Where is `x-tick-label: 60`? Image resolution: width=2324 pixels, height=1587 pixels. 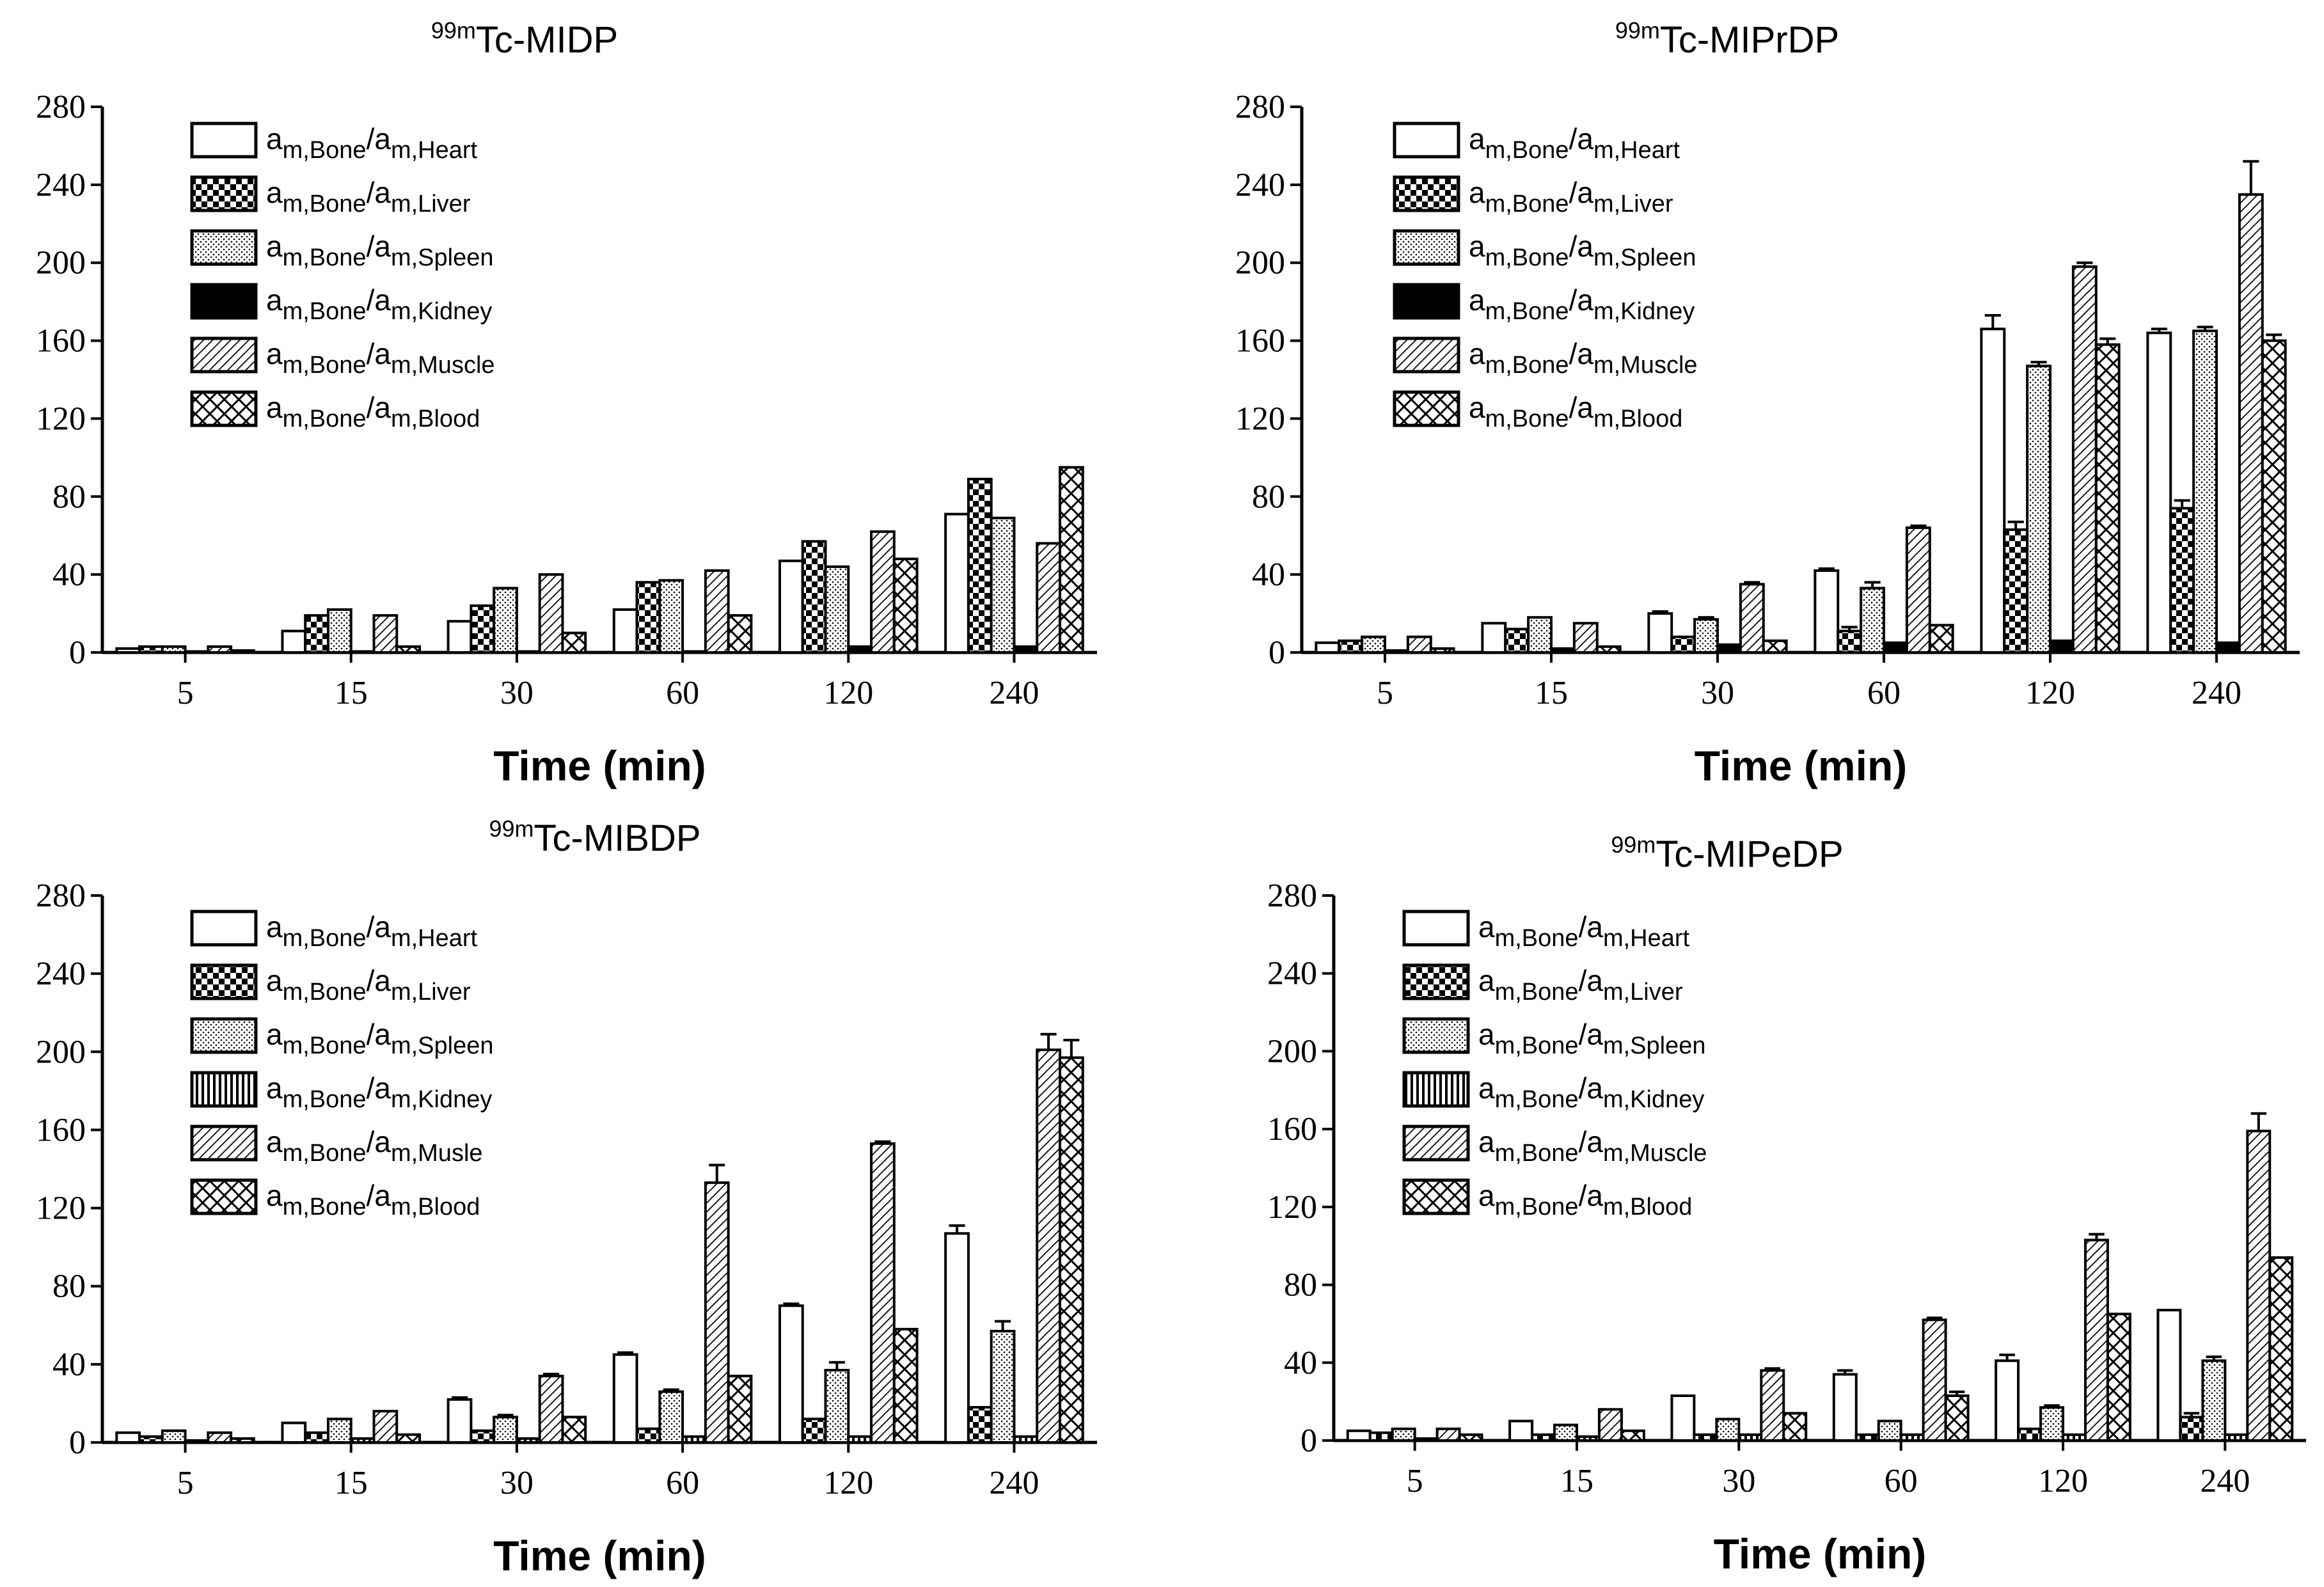 x-tick-label: 60 is located at coordinates (1884, 693).